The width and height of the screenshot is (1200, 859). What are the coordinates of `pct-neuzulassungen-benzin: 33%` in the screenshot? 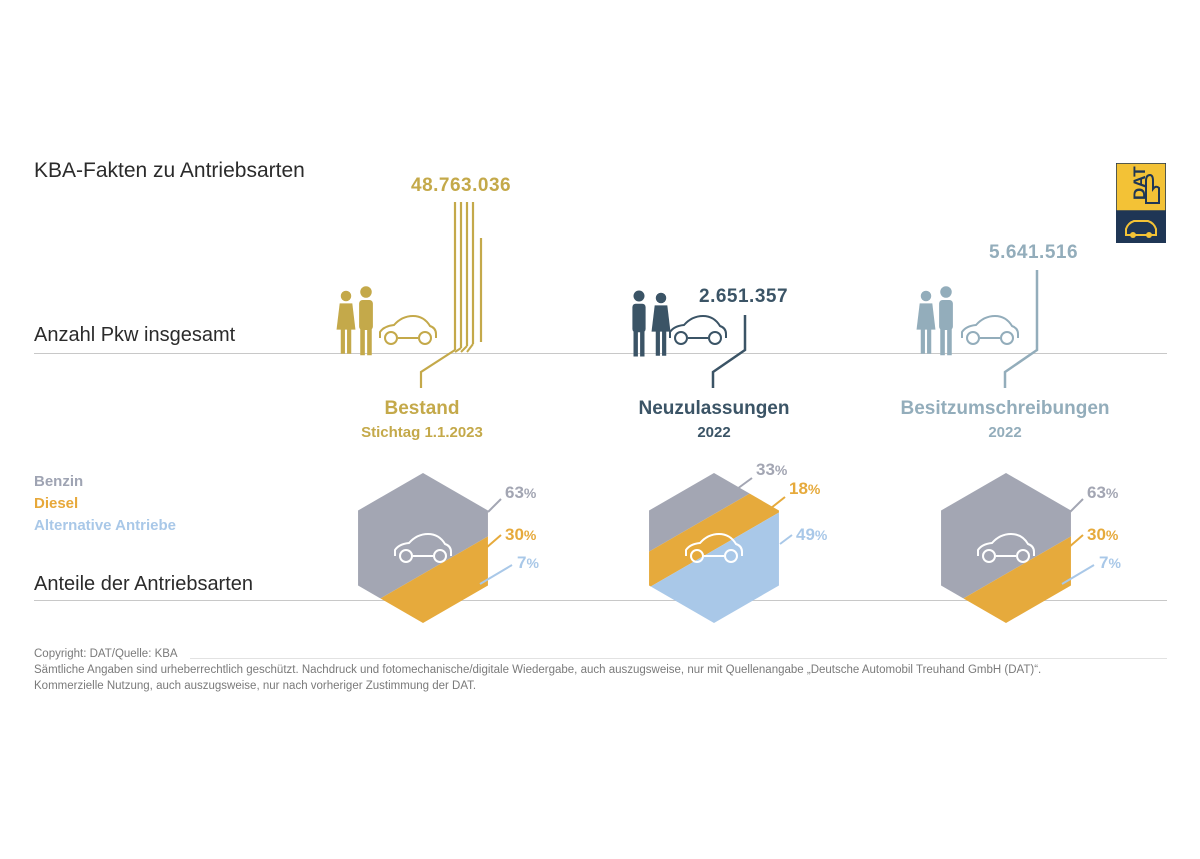 It's located at (772, 469).